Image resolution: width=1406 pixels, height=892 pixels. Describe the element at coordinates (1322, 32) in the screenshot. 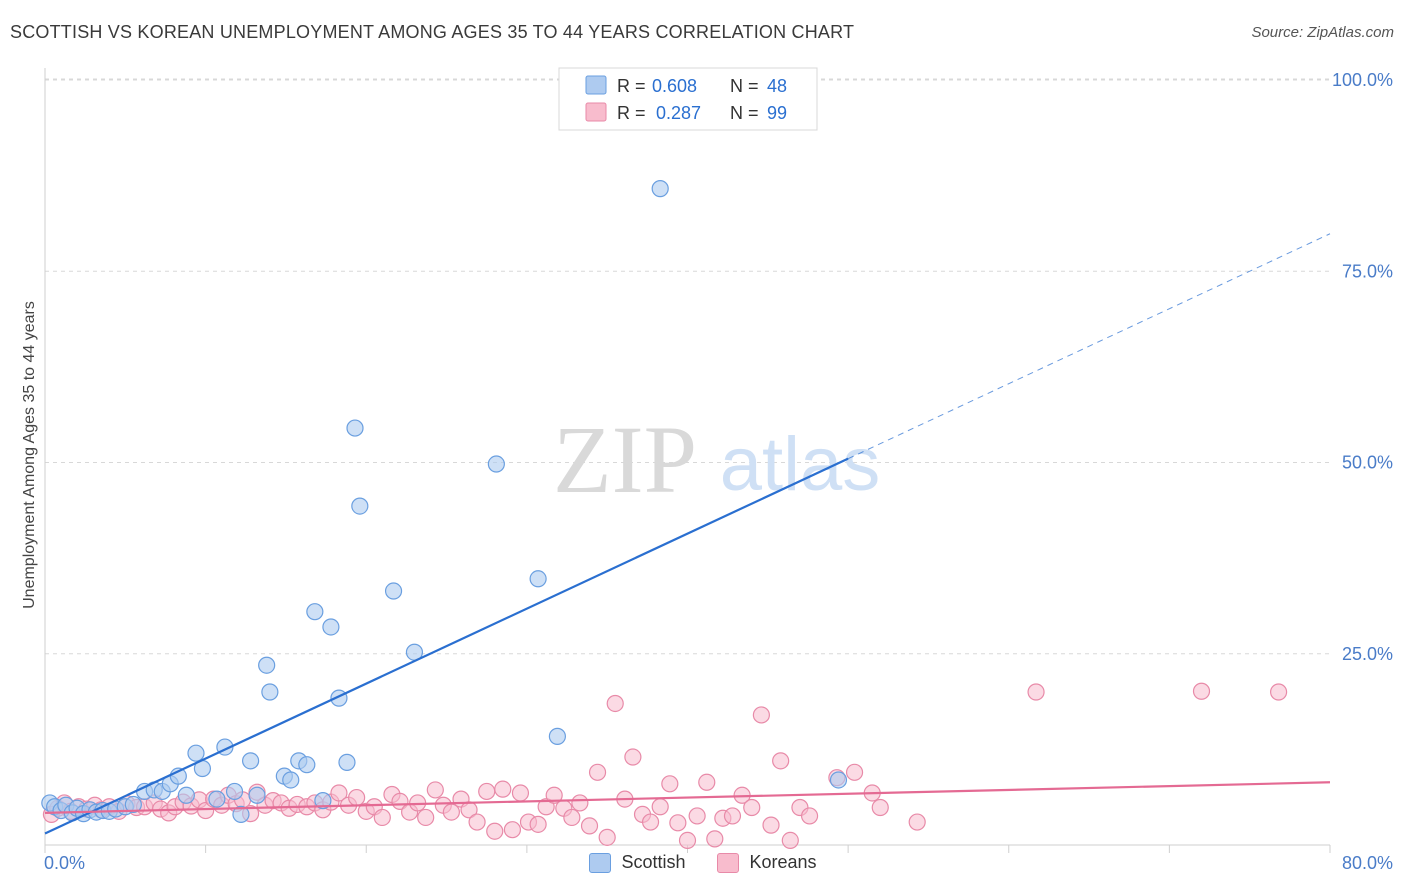

I see `chart-source: Source: ZipAtlas.com` at that location.